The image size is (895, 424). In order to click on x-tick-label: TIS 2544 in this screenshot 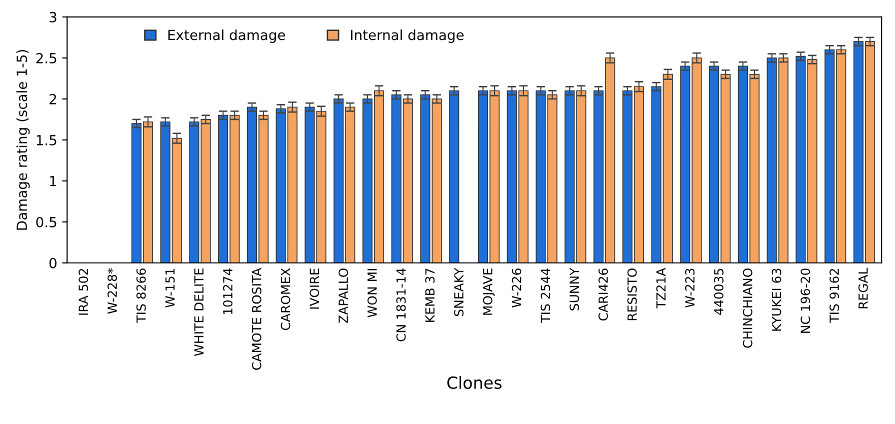, I will do `click(545, 295)`.